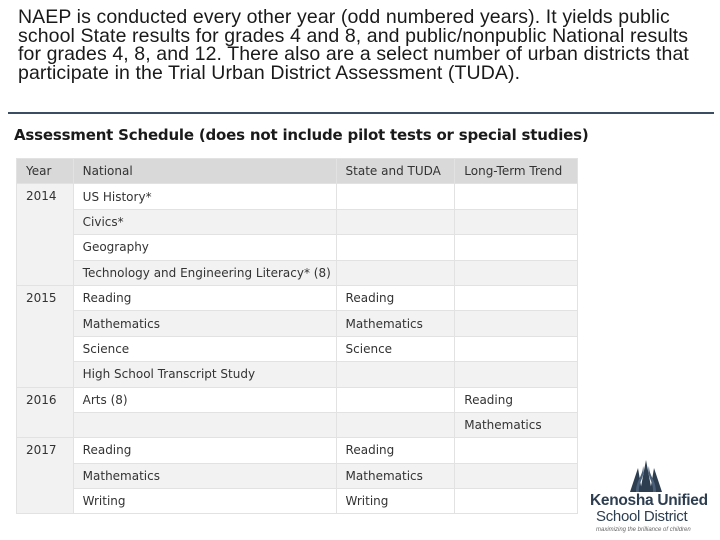 This screenshot has width=720, height=540. What do you see at coordinates (45, 336) in the screenshot?
I see `year-cell: 2015` at bounding box center [45, 336].